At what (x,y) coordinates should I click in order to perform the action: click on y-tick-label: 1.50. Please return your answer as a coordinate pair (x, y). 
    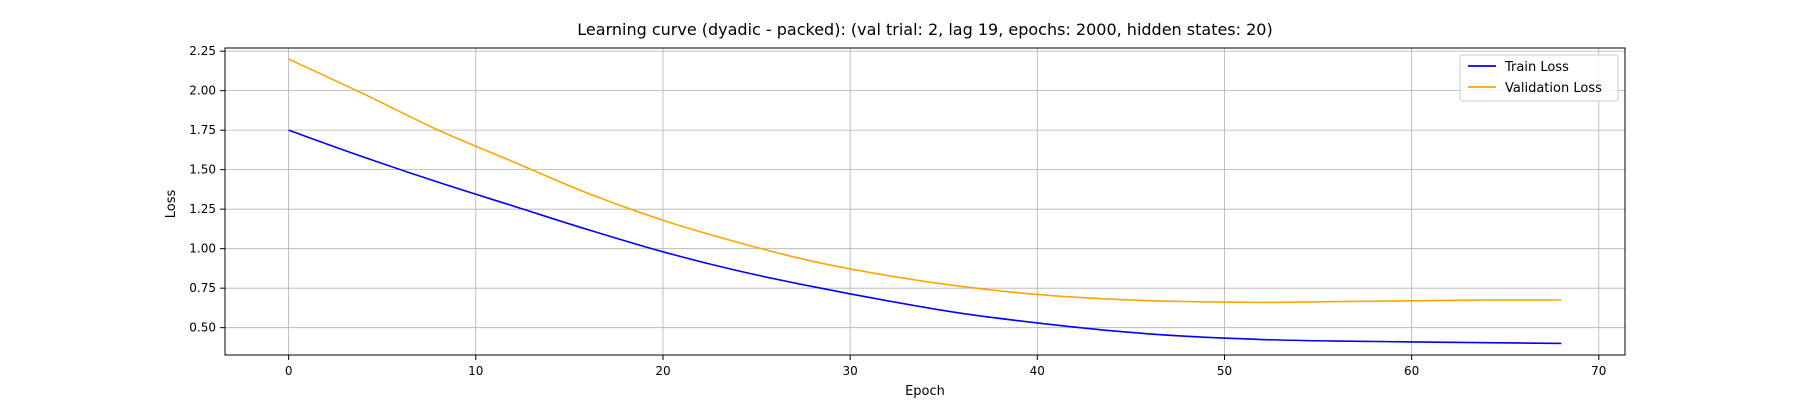
    Looking at the image, I should click on (202, 170).